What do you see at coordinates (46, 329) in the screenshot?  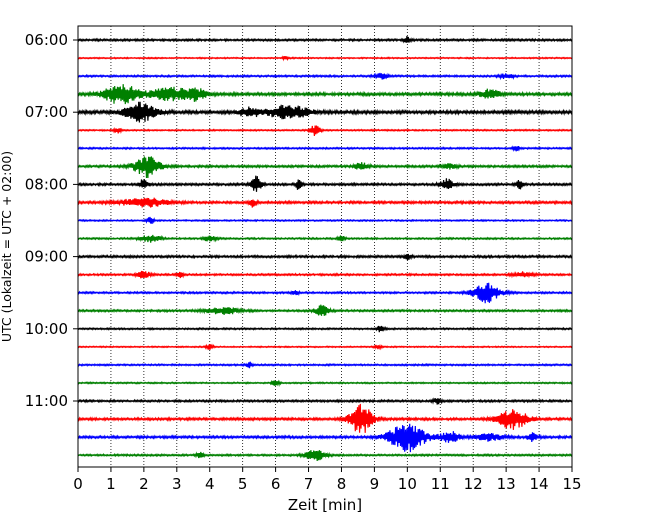 I see `y-tick-label: 10:00` at bounding box center [46, 329].